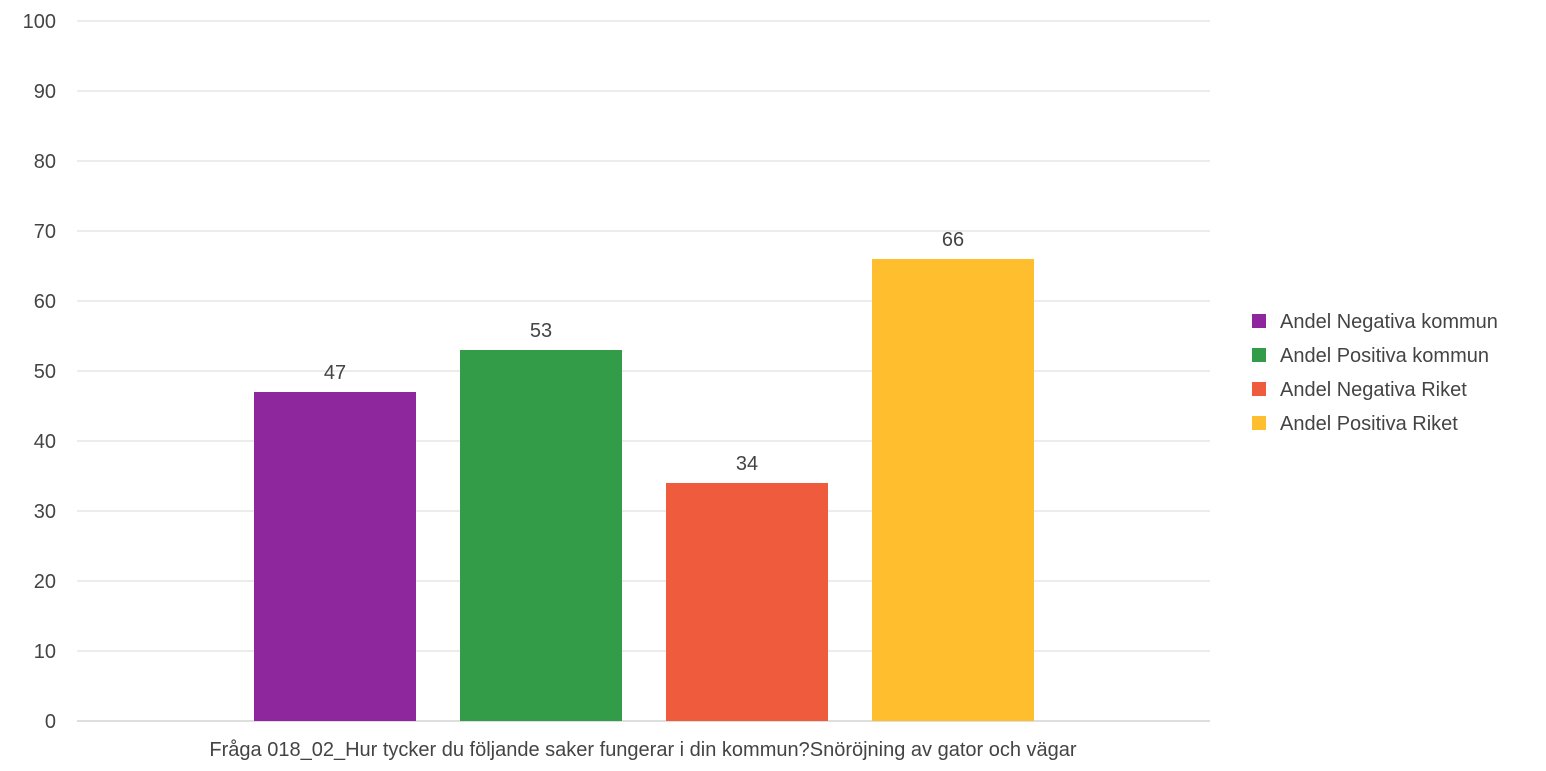 This screenshot has width=1546, height=771. What do you see at coordinates (541, 535) in the screenshot?
I see `bar-andel-positiva-kommun` at bounding box center [541, 535].